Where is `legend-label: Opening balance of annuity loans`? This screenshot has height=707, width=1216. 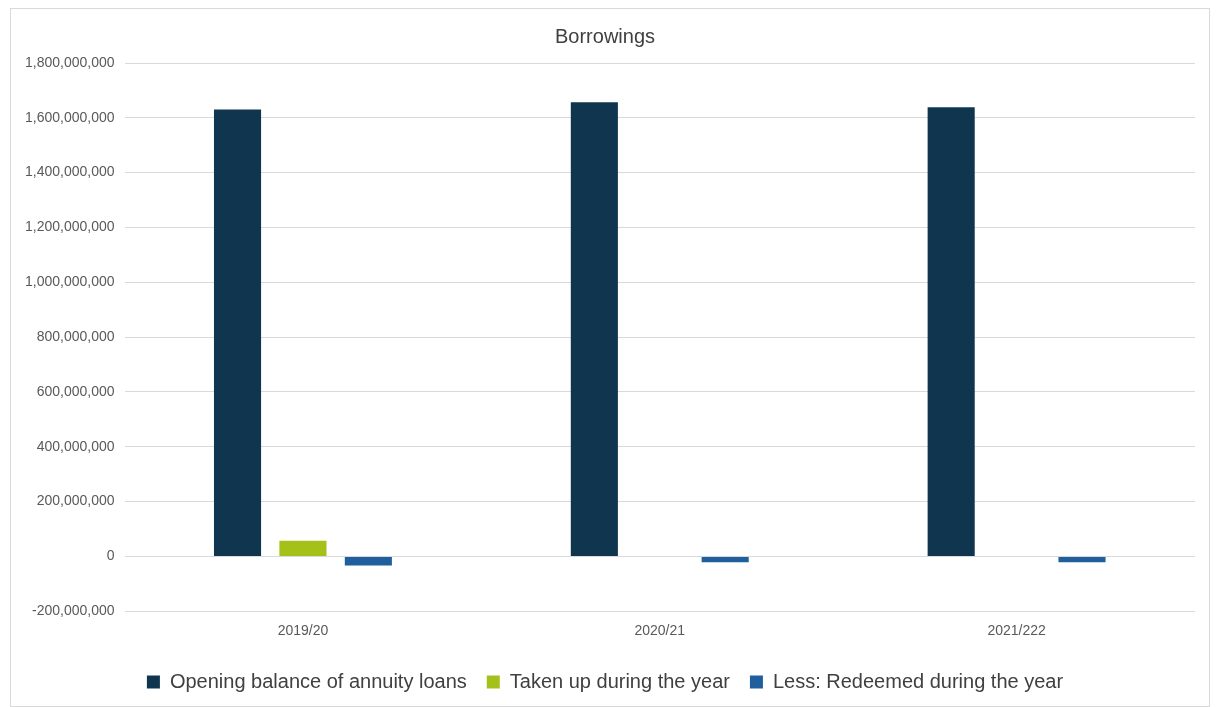
legend-label: Opening balance of annuity loans is located at coordinates (318, 680).